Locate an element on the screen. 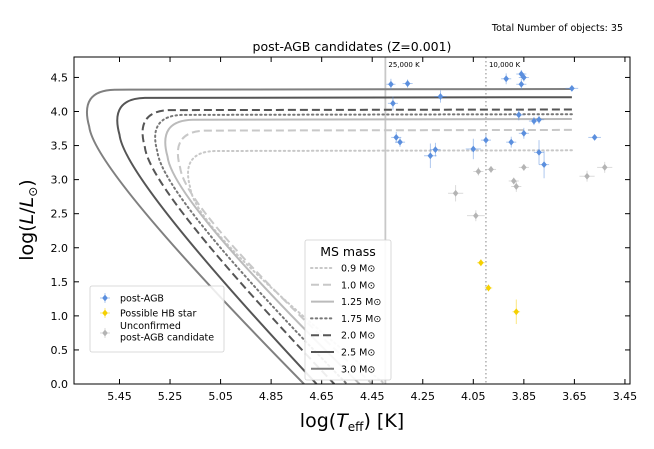 Image resolution: width=654 pixels, height=449 pixels. y-tick-label: 3.0 is located at coordinates (60, 180).